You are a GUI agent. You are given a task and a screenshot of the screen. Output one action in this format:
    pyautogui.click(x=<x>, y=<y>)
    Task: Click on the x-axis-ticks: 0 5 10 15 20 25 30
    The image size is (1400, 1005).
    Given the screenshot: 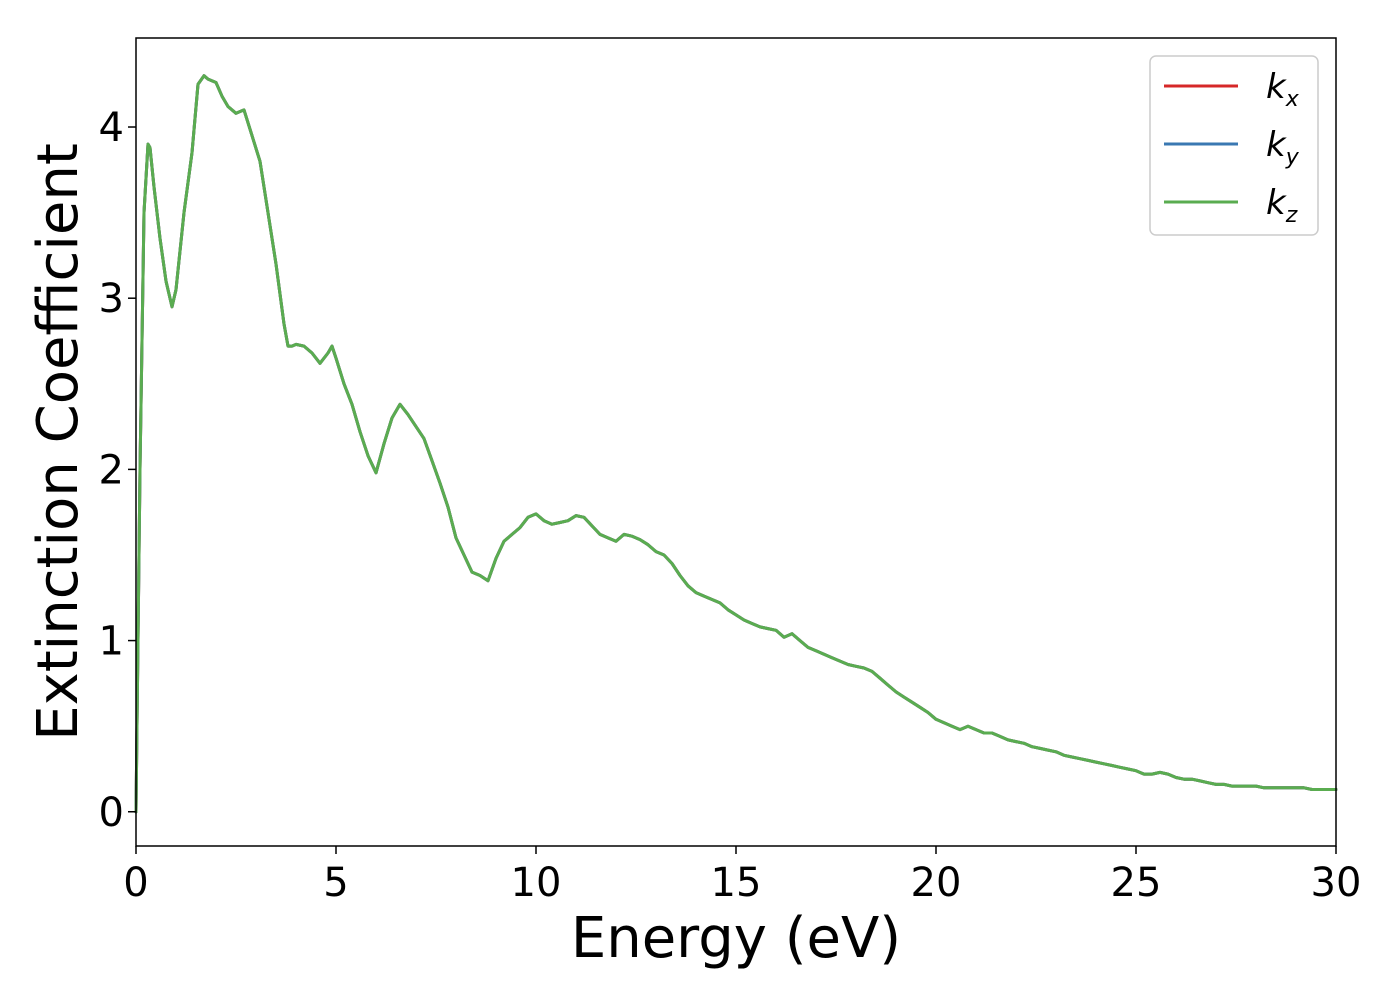 What is the action you would take?
    pyautogui.click(x=742, y=876)
    